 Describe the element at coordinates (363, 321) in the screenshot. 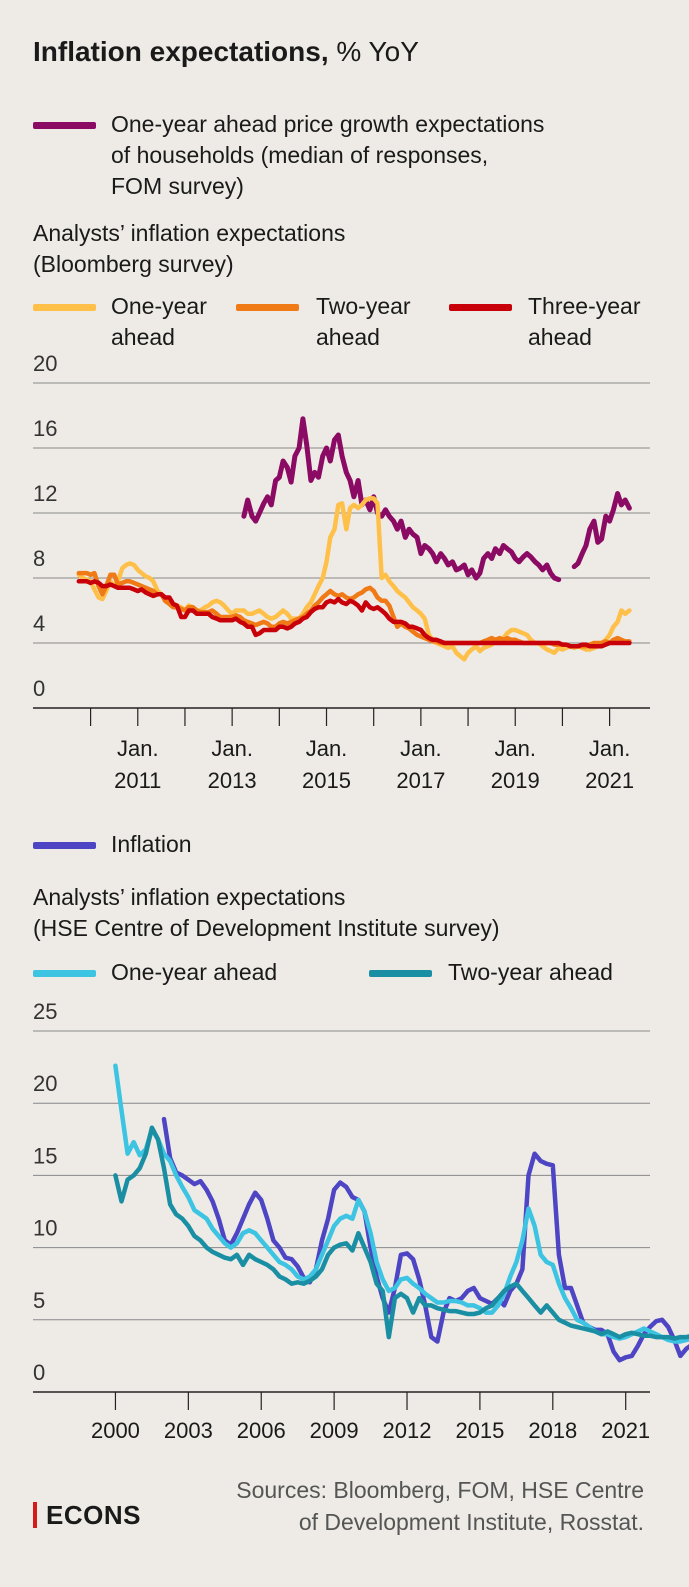

I see `legend-label-bb-two-year: Two-year ahead` at that location.